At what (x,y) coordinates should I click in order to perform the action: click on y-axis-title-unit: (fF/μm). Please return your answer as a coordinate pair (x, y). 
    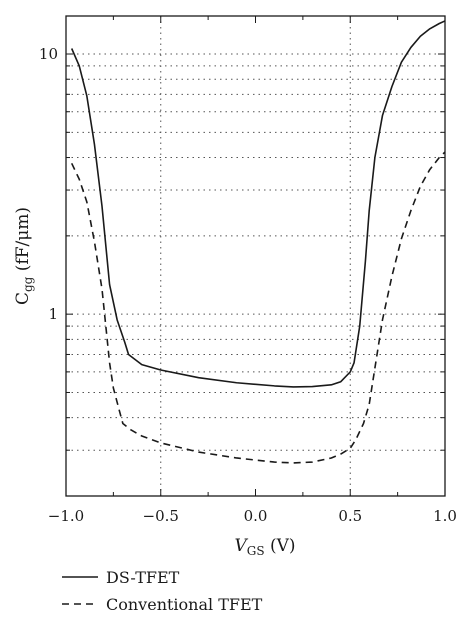
    Looking at the image, I should click on (23, 242).